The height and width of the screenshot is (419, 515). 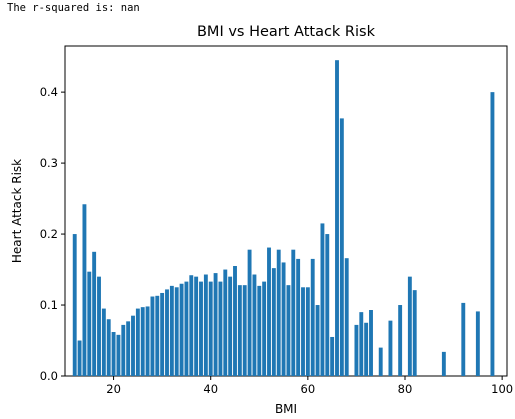 I want to click on y-tick-label: 0.2, so click(x=49, y=234).